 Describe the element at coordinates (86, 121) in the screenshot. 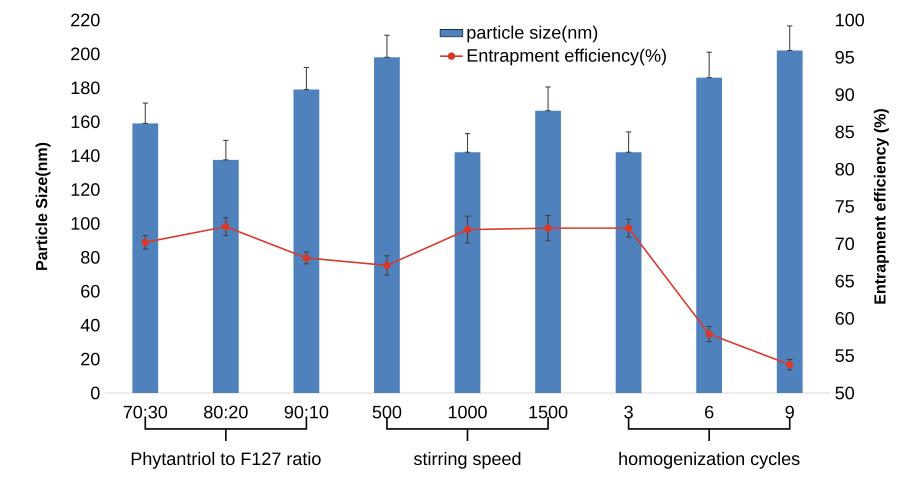

I see `y-tick-label: 160` at that location.